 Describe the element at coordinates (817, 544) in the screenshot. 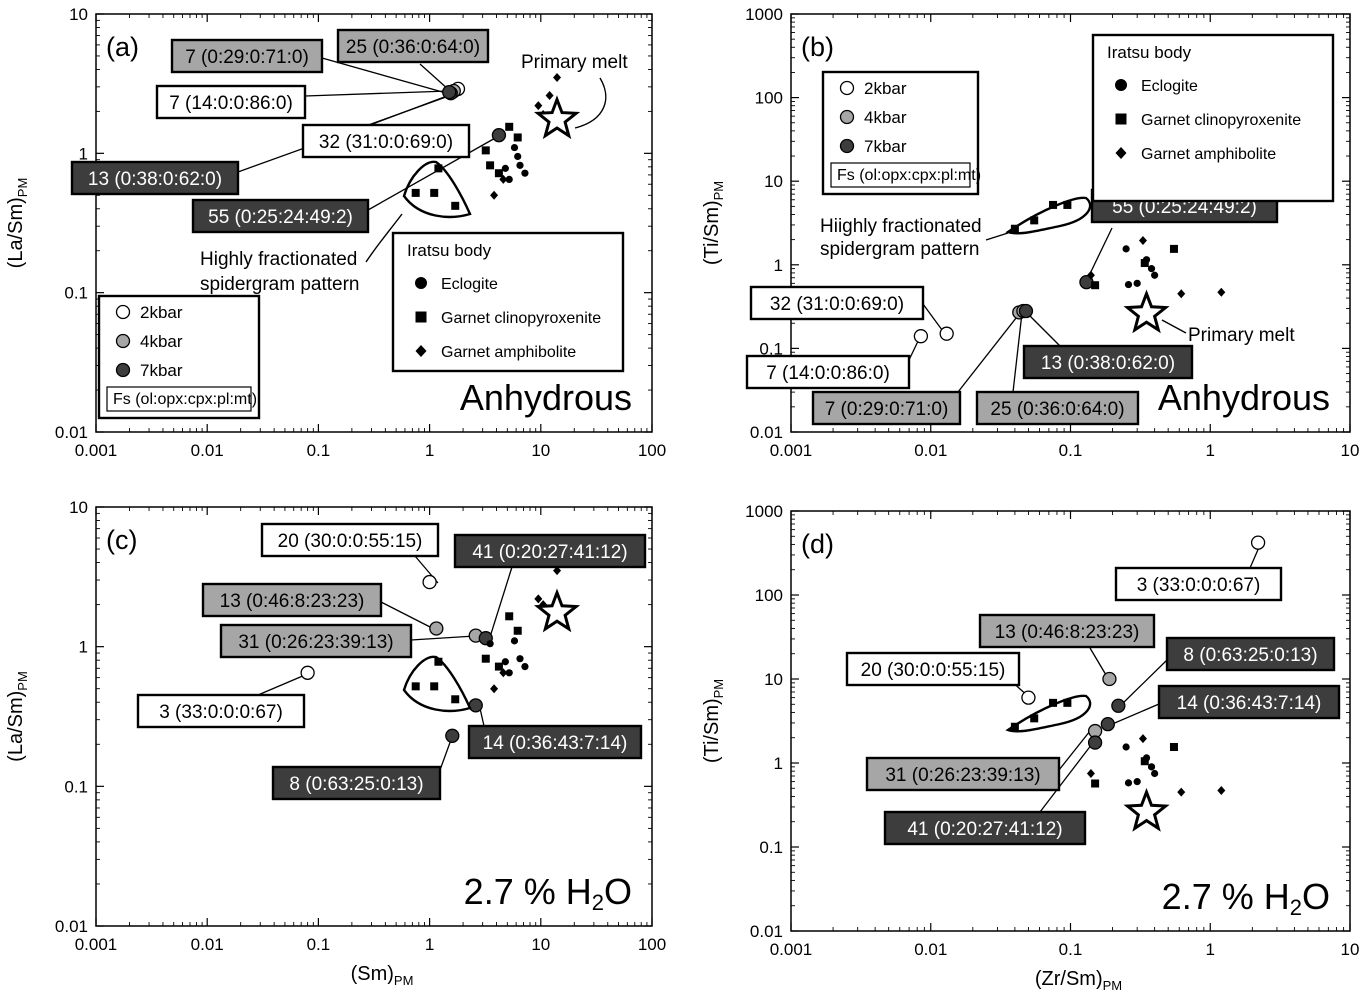

I see `panel-label: (d)` at that location.